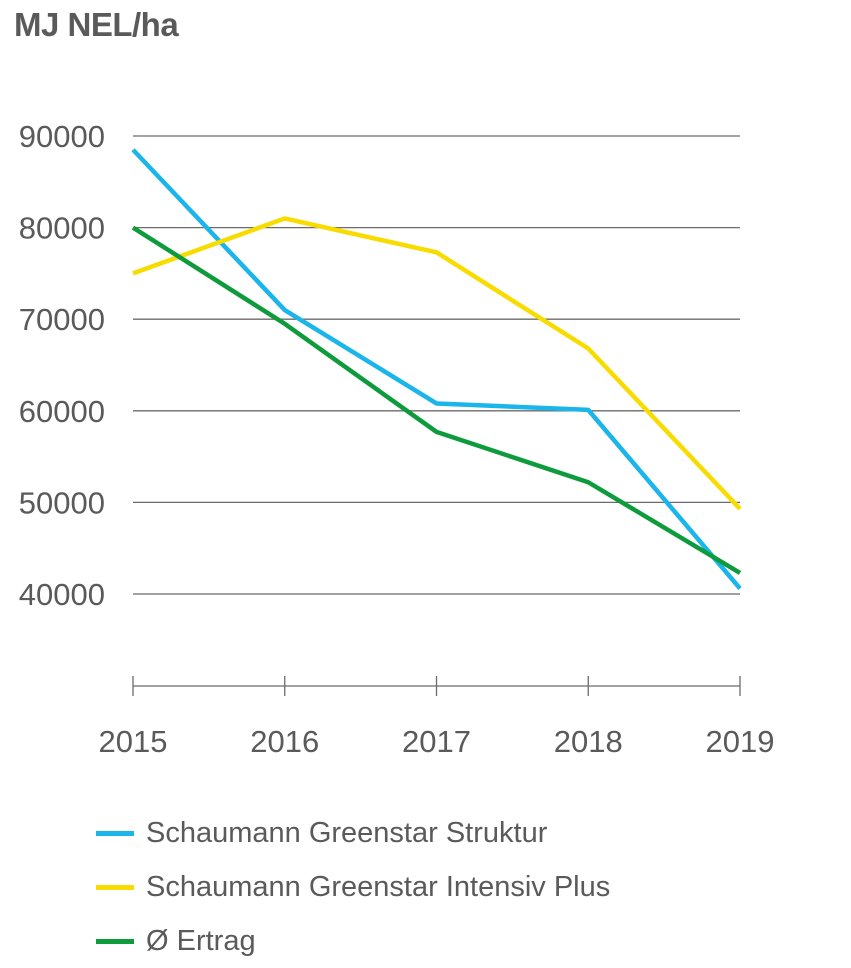  What do you see at coordinates (62, 411) in the screenshot?
I see `y-tick-label-60000: 60000` at bounding box center [62, 411].